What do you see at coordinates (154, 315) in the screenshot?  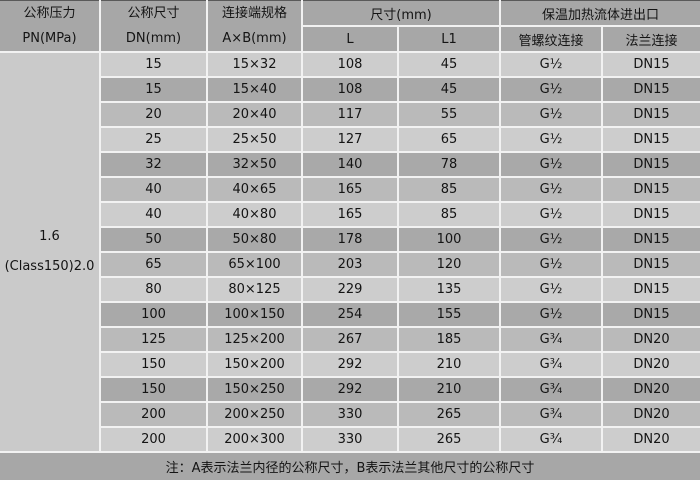 I see `cell-dn: 100` at bounding box center [154, 315].